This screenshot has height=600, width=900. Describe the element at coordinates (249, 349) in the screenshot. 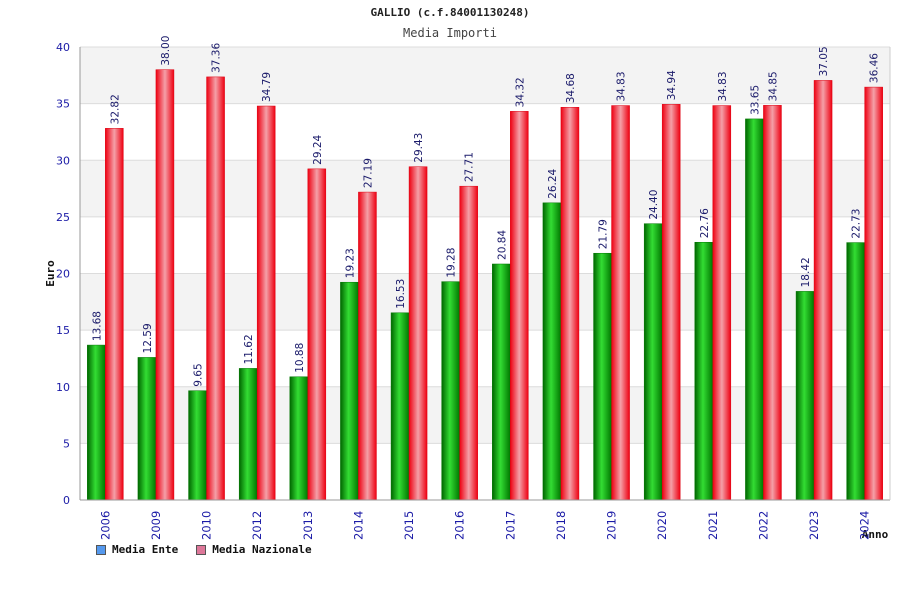

I see `data-label: 11.62` at that location.